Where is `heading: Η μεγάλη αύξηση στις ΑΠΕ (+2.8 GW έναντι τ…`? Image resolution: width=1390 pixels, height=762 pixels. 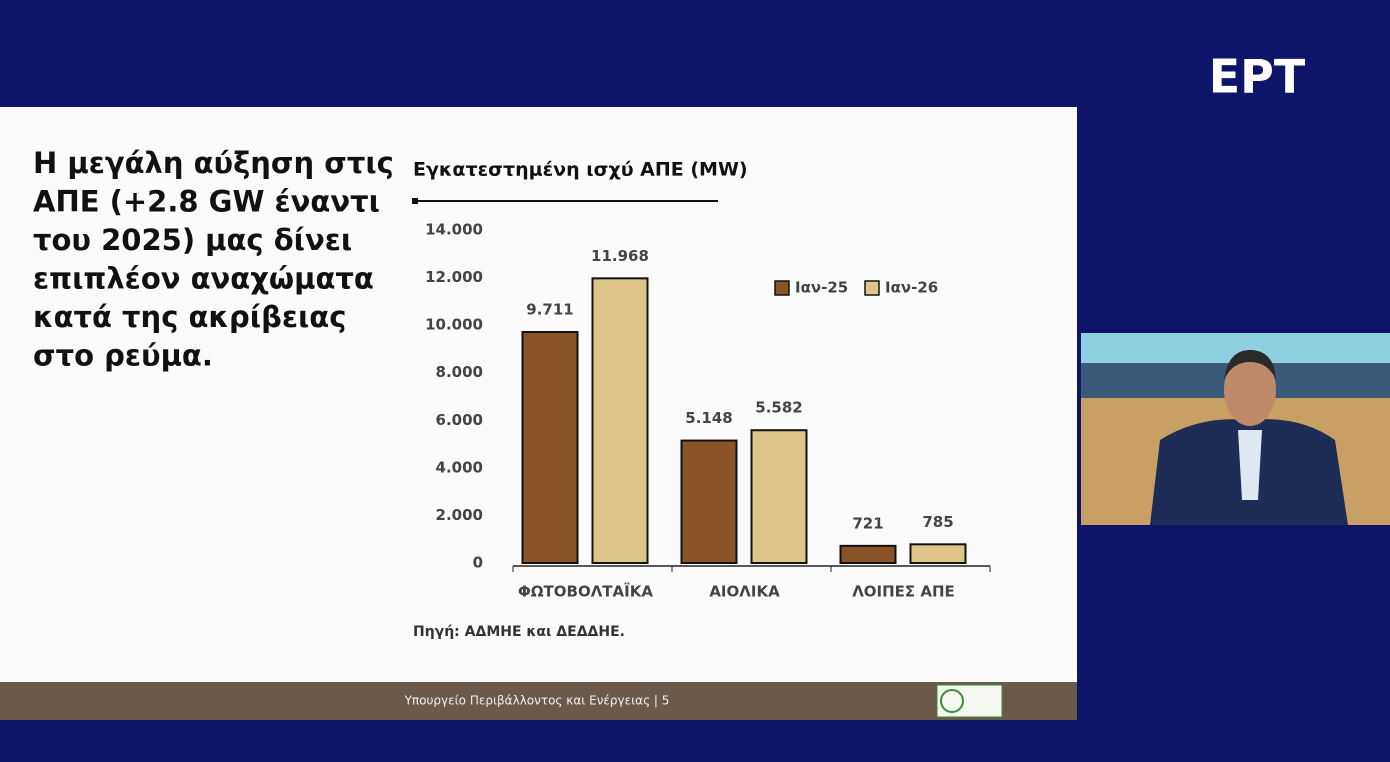 heading: Η μεγάλη αύξηση στις ΑΠΕ (+2.8 GW έναντι τ… is located at coordinates (213, 259).